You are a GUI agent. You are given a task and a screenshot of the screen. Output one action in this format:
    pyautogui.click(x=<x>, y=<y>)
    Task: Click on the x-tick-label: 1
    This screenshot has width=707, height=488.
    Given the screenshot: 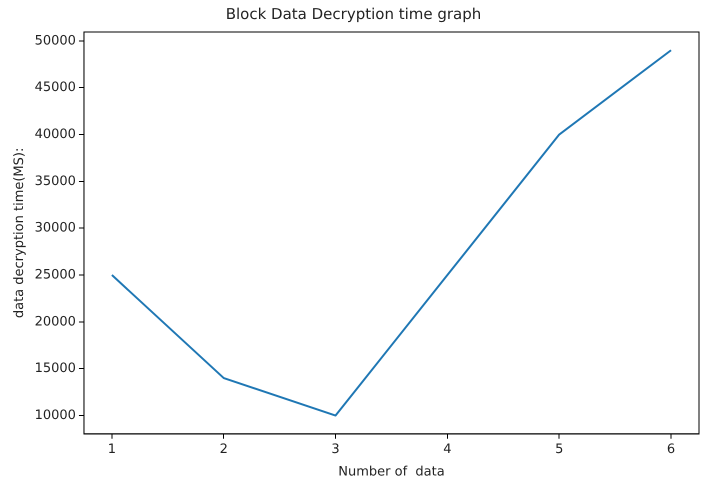 What is the action you would take?
    pyautogui.click(x=112, y=449)
    